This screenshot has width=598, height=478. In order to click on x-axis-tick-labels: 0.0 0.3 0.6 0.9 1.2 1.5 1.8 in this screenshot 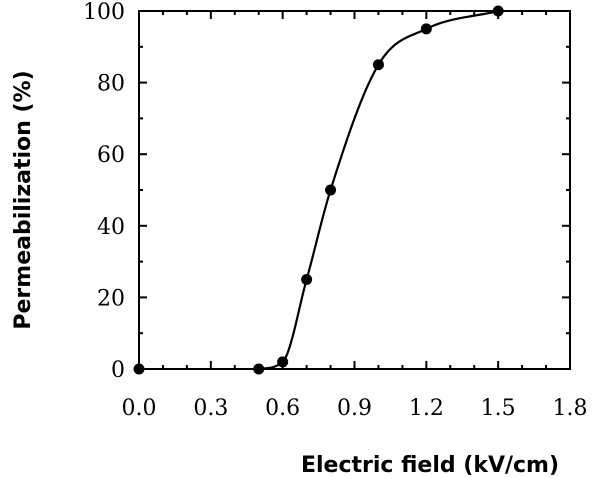, I will do `click(355, 408)`.